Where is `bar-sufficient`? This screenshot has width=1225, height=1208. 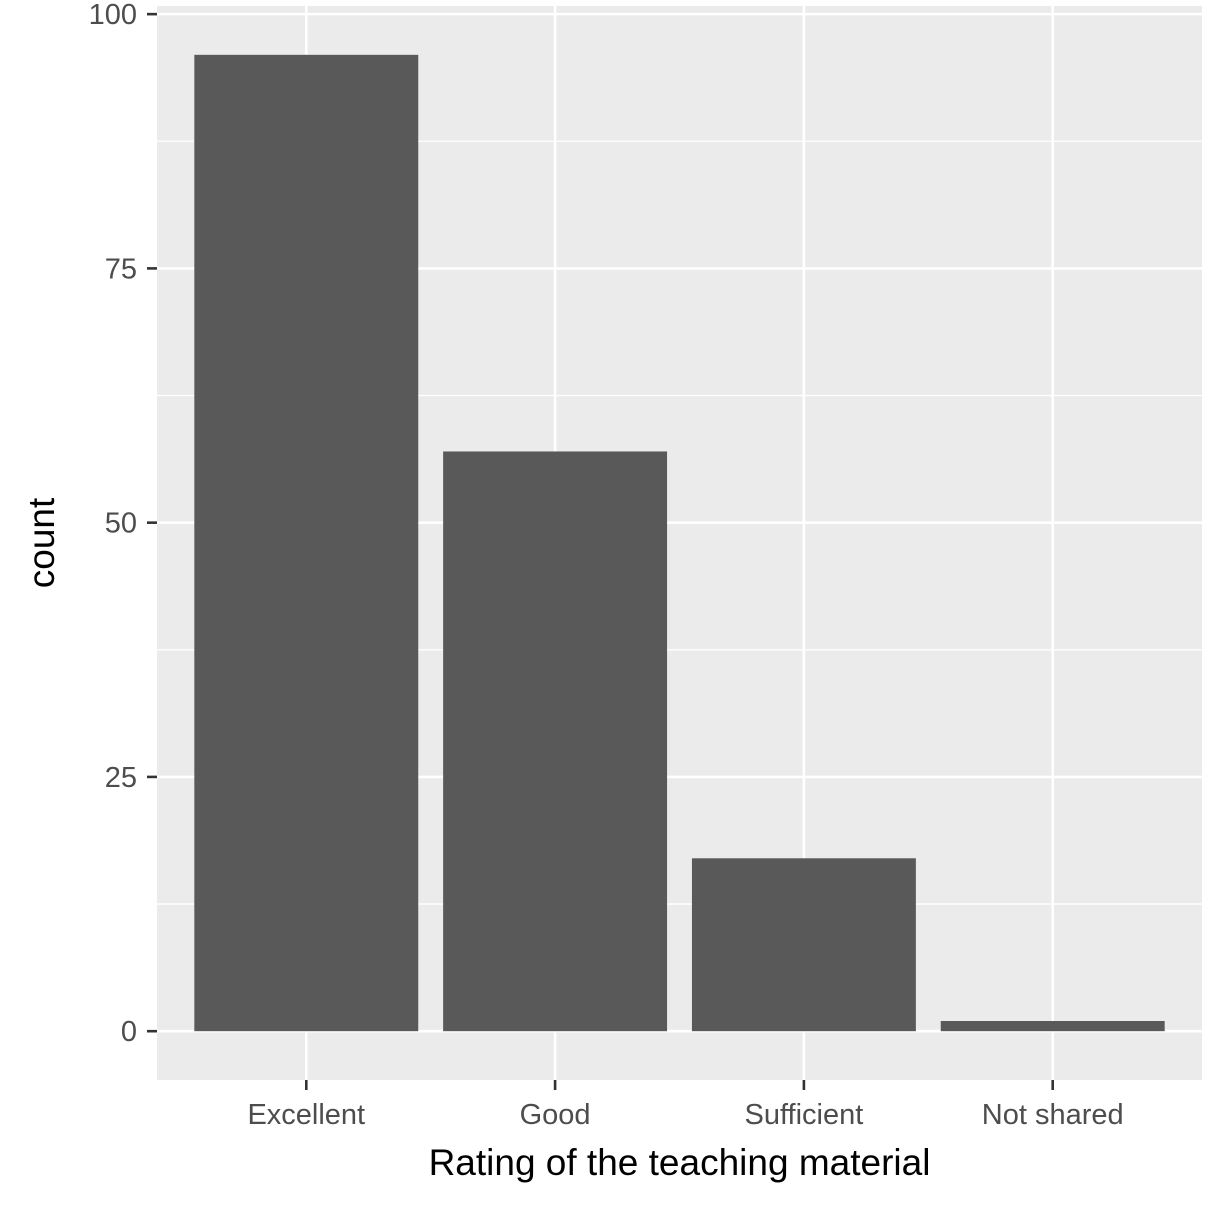
bar-sufficient is located at coordinates (803, 945).